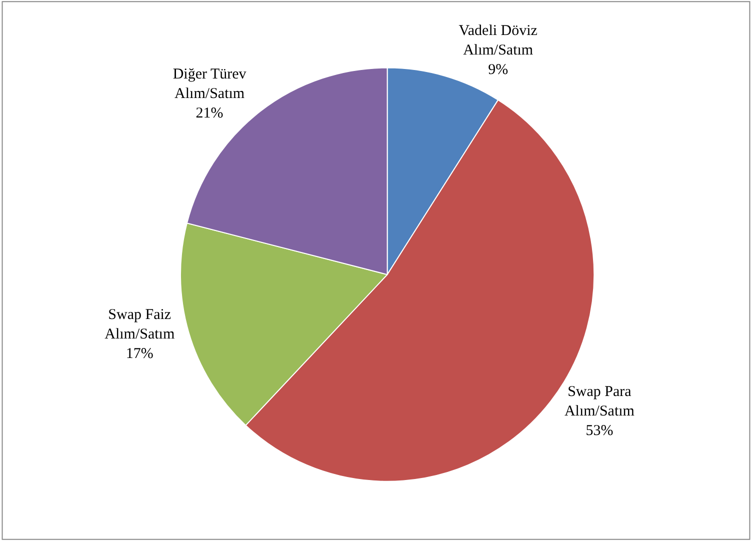  What do you see at coordinates (600, 431) in the screenshot?
I see `data-label: 53%` at bounding box center [600, 431].